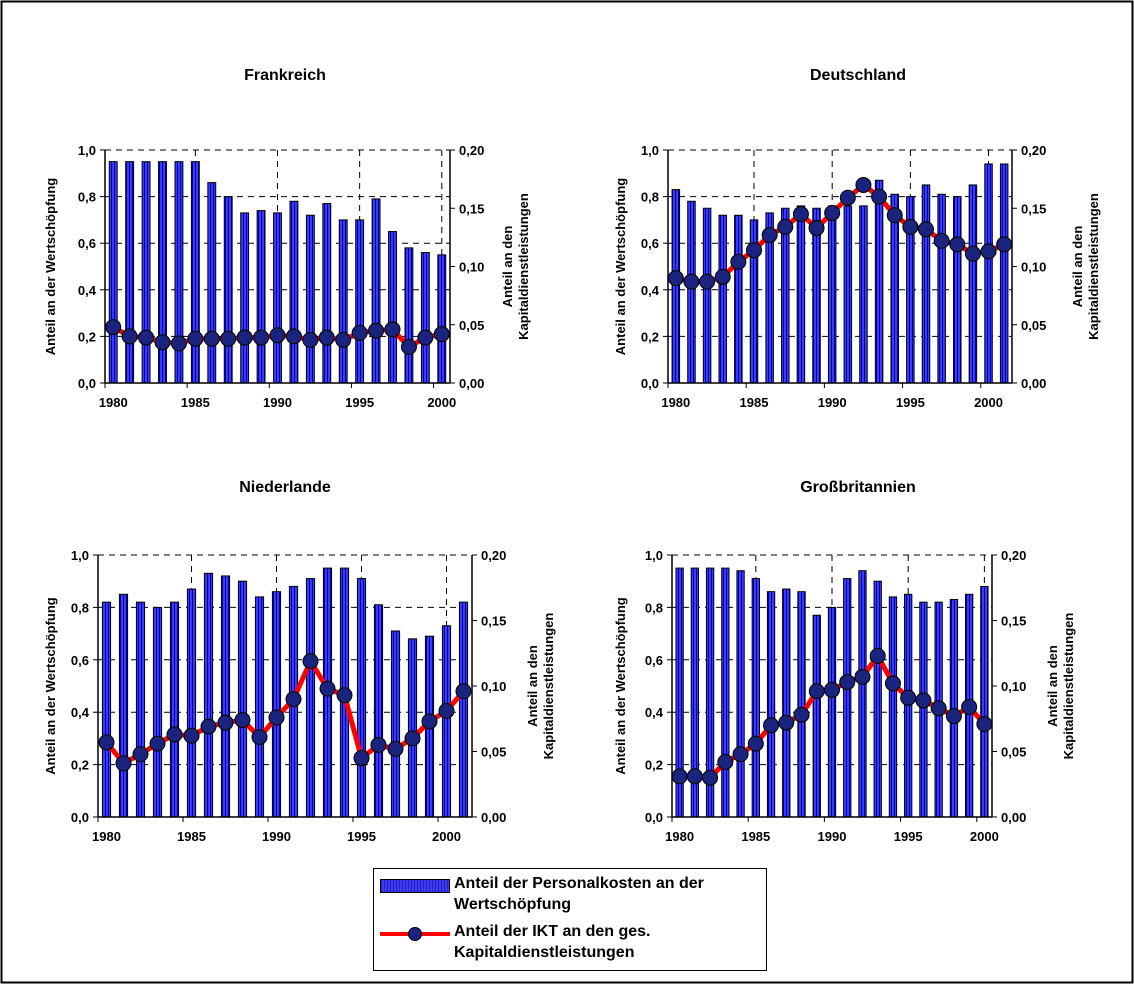 The image size is (1134, 984). I want to click on series-line, so click(285, 712).